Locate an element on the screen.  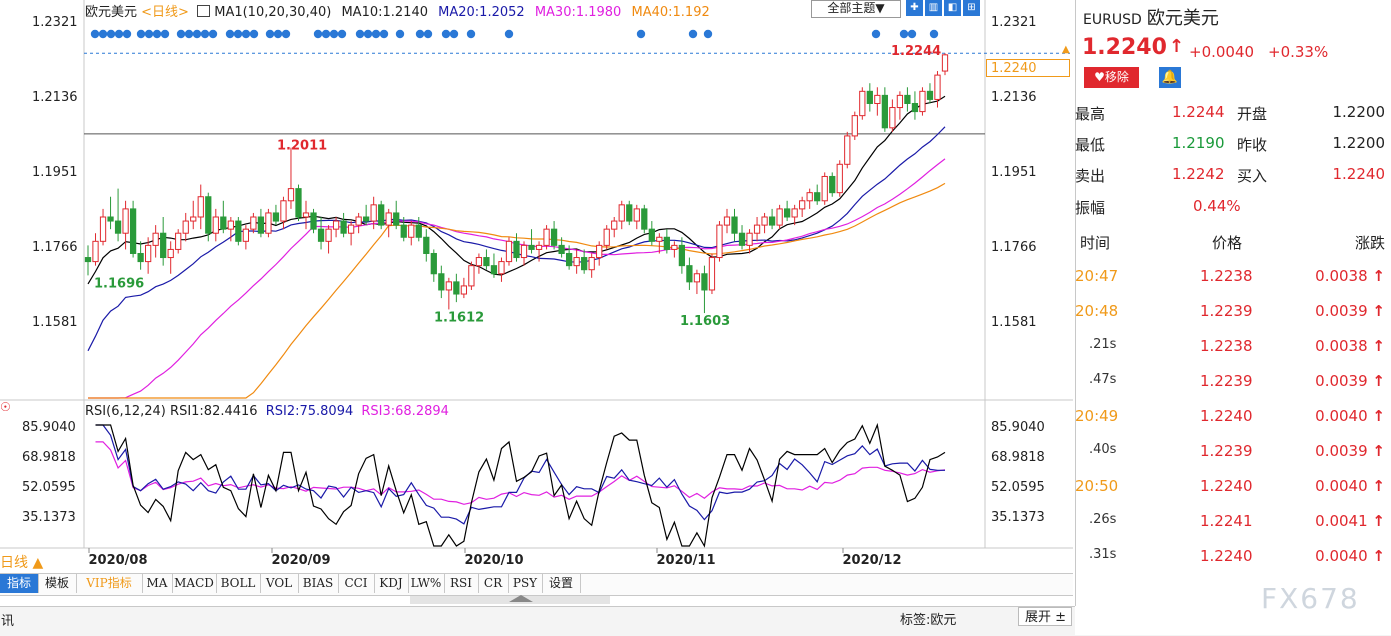
indicator-tab: KDJ is located at coordinates (391, 583).